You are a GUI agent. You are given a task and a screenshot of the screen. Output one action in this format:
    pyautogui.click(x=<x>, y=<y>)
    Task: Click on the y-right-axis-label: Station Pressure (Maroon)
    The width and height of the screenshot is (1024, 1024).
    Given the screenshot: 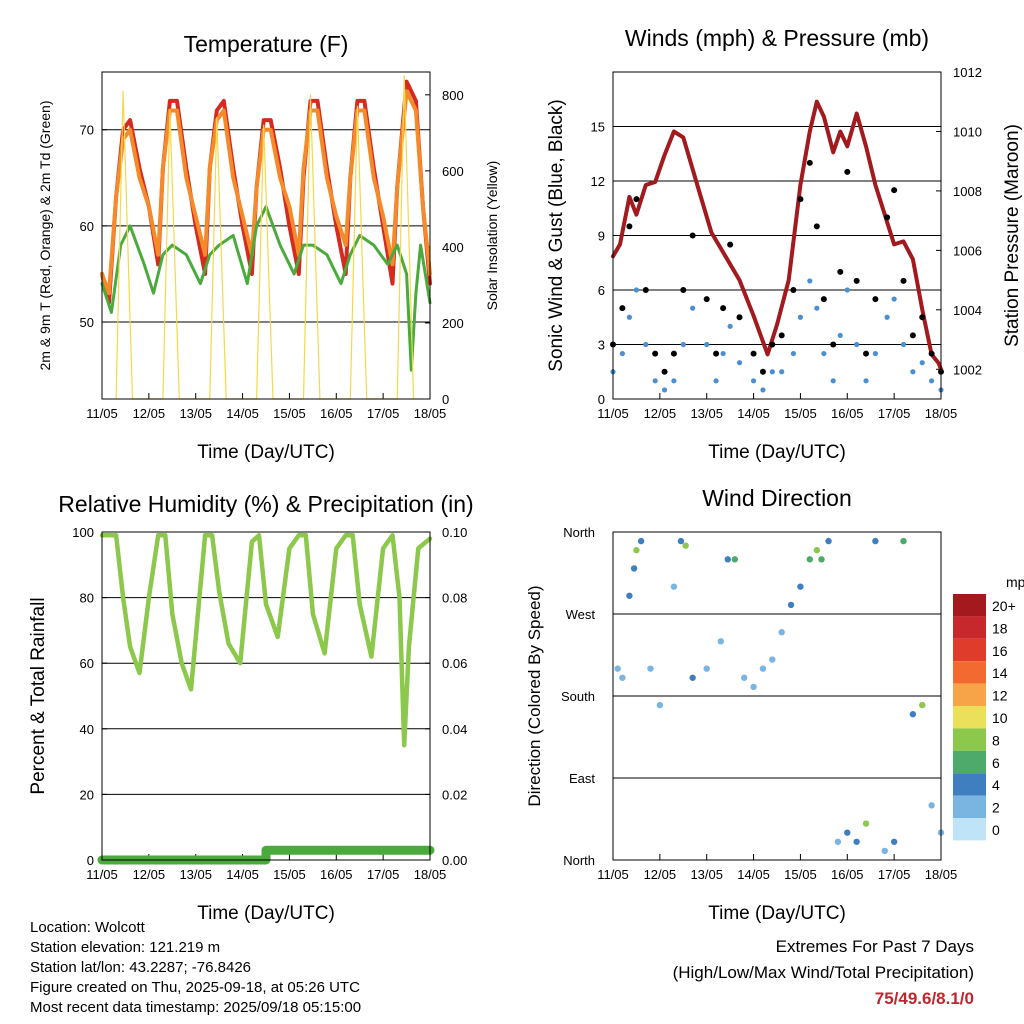 What is the action you would take?
    pyautogui.click(x=1012, y=235)
    